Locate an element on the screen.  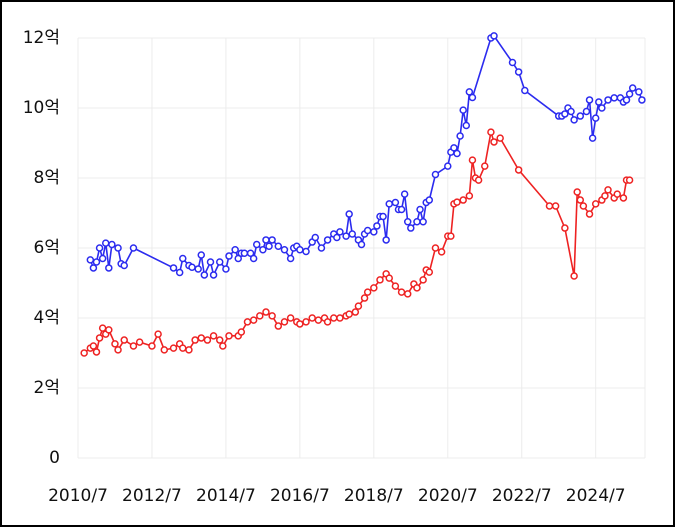
x-tick-label: 2010/7 is located at coordinates (78, 496).